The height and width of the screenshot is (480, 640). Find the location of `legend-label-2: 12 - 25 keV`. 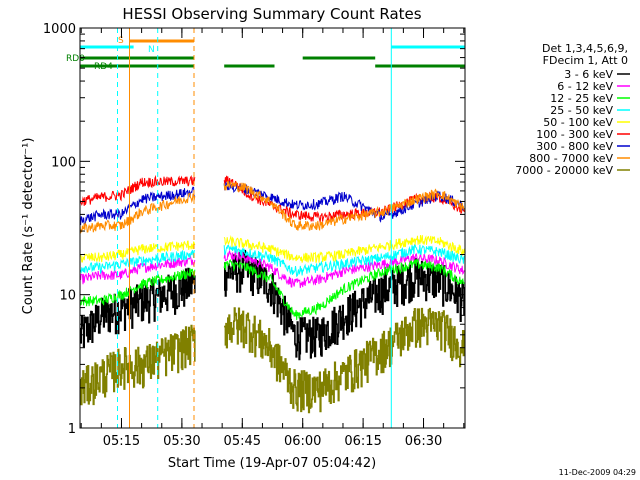

legend-label-2: 12 - 25 keV is located at coordinates (581, 98).